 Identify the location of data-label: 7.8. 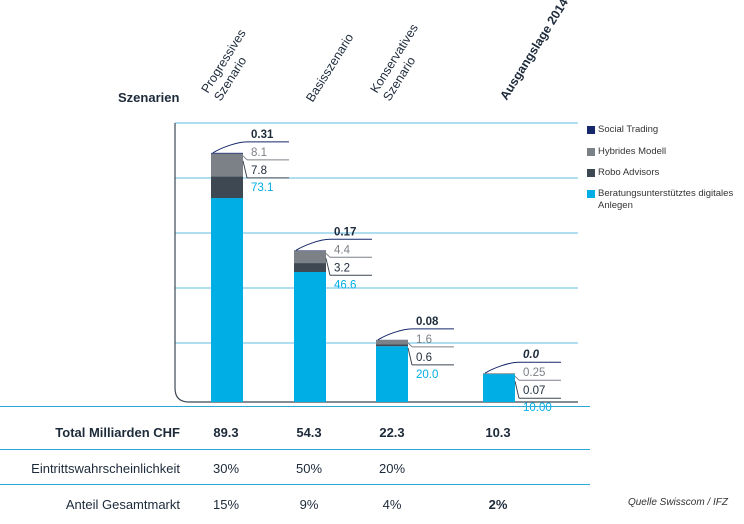
(259, 171).